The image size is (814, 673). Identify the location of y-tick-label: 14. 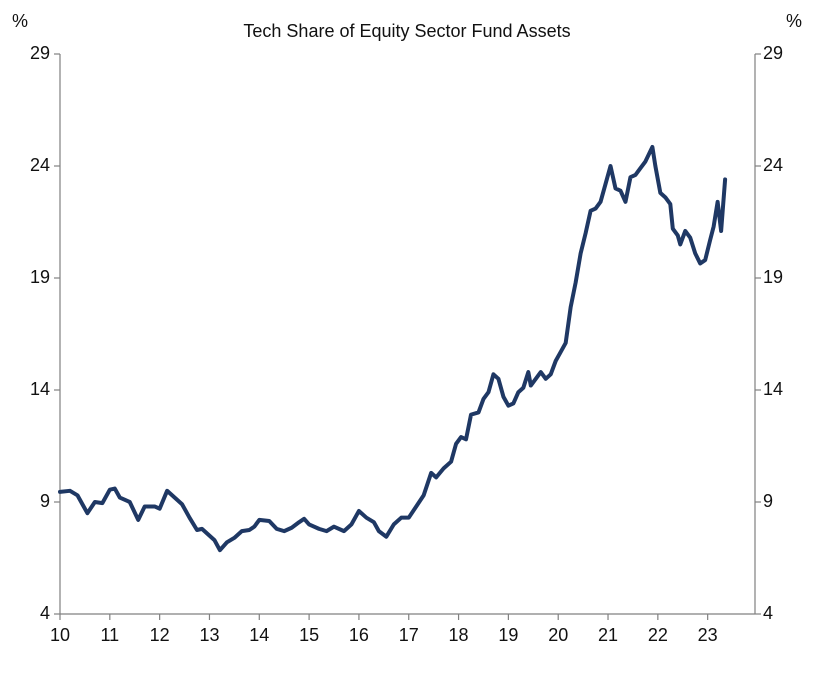
(40, 389).